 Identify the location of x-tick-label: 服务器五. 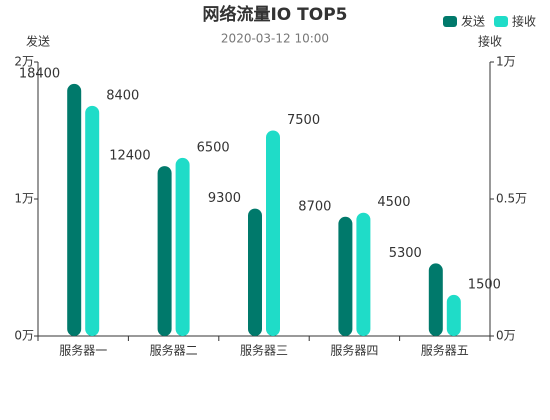
(445, 350).